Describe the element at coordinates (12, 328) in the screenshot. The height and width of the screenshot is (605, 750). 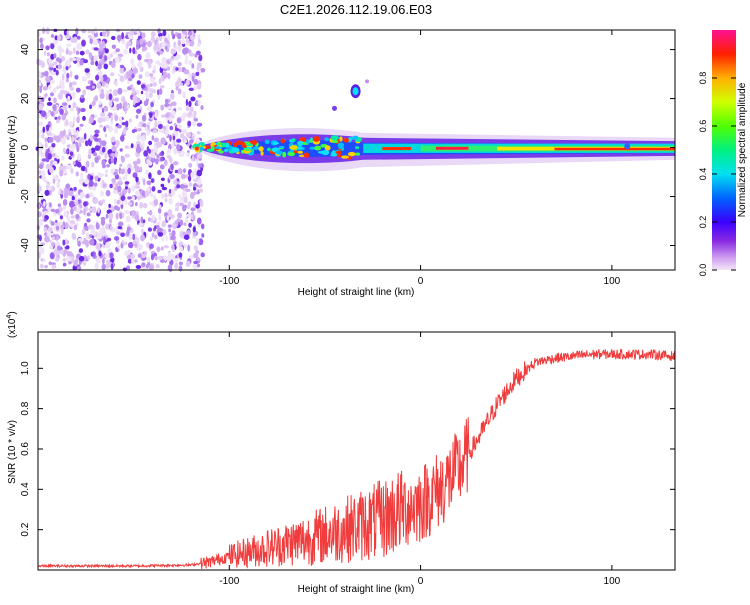
I see `snr-multiplier-base: (x10` at that location.